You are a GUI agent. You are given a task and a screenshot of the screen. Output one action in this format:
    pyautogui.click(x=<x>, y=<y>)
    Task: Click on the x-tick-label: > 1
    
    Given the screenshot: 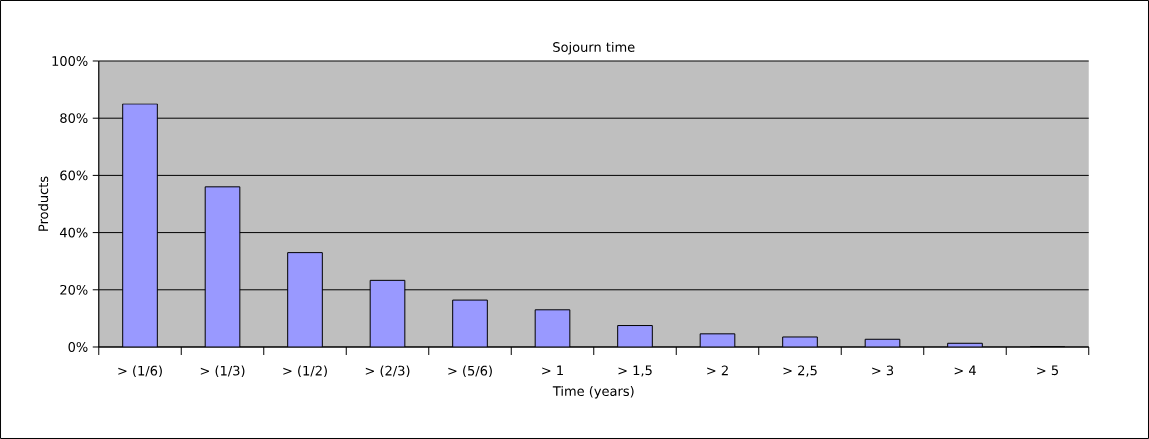 What is the action you would take?
    pyautogui.click(x=552, y=370)
    